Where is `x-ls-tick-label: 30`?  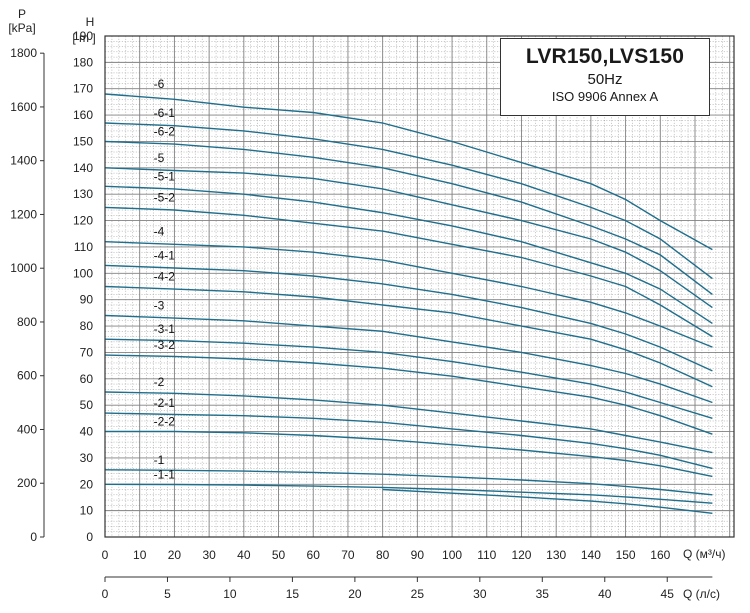
x-ls-tick-label: 30 is located at coordinates (480, 594).